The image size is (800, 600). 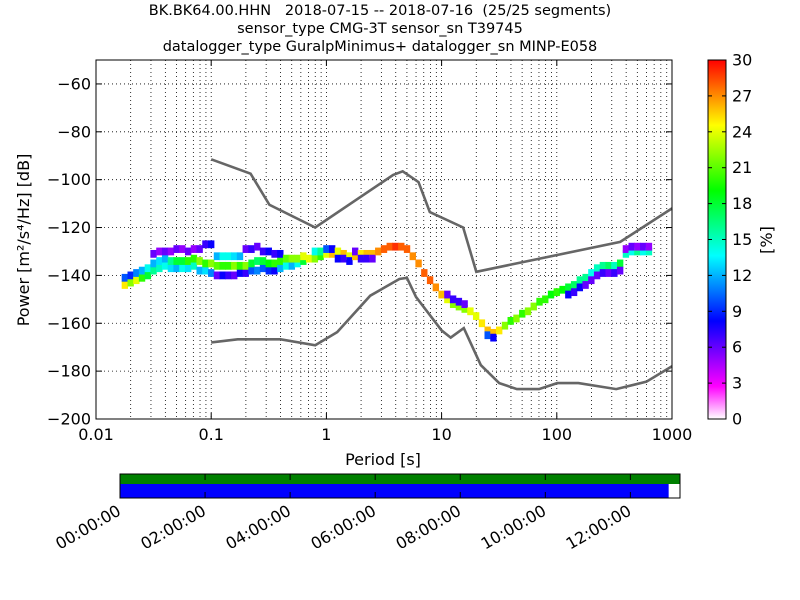 What do you see at coordinates (742, 131) in the screenshot?
I see `colorbar-tick-label: 24` at bounding box center [742, 131].